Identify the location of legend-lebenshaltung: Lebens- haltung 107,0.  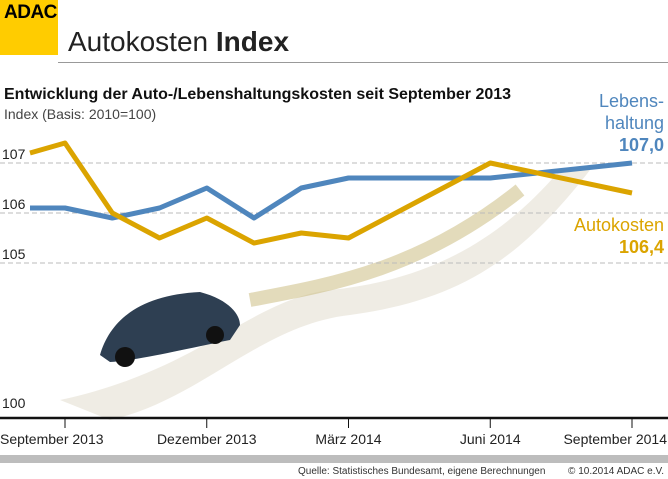
(631, 123).